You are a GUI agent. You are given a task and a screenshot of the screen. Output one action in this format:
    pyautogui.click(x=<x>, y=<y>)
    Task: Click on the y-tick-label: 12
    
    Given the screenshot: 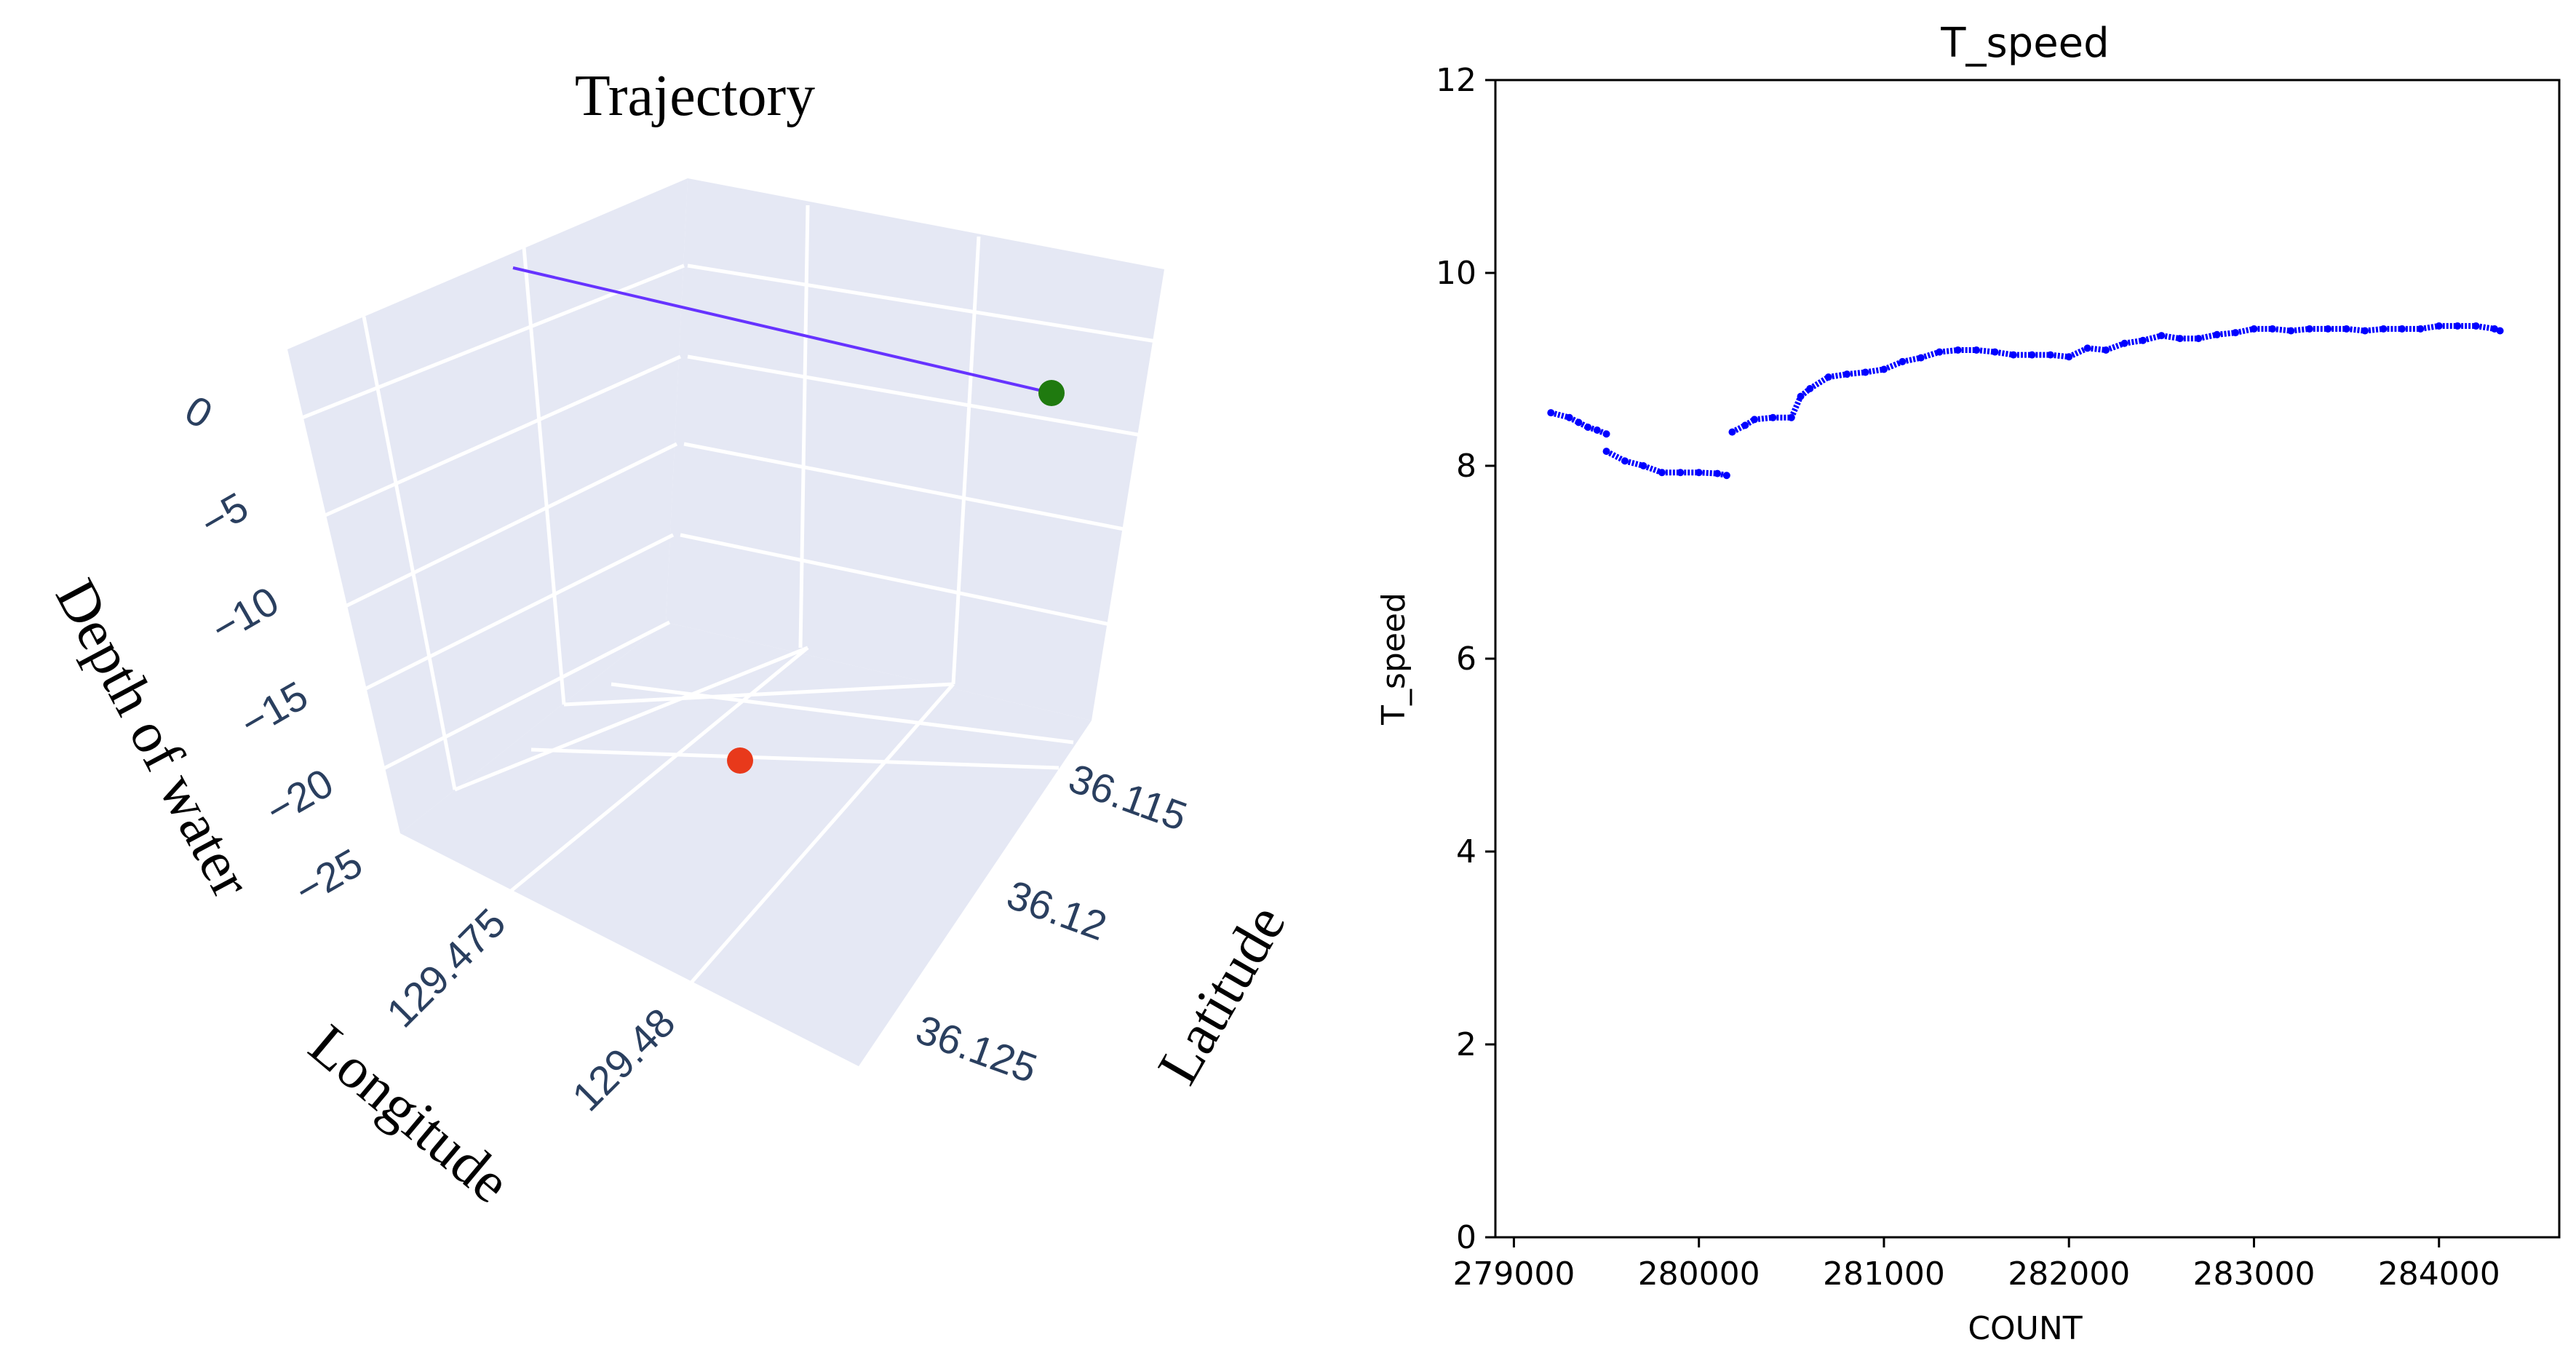 What is the action you would take?
    pyautogui.click(x=1456, y=80)
    